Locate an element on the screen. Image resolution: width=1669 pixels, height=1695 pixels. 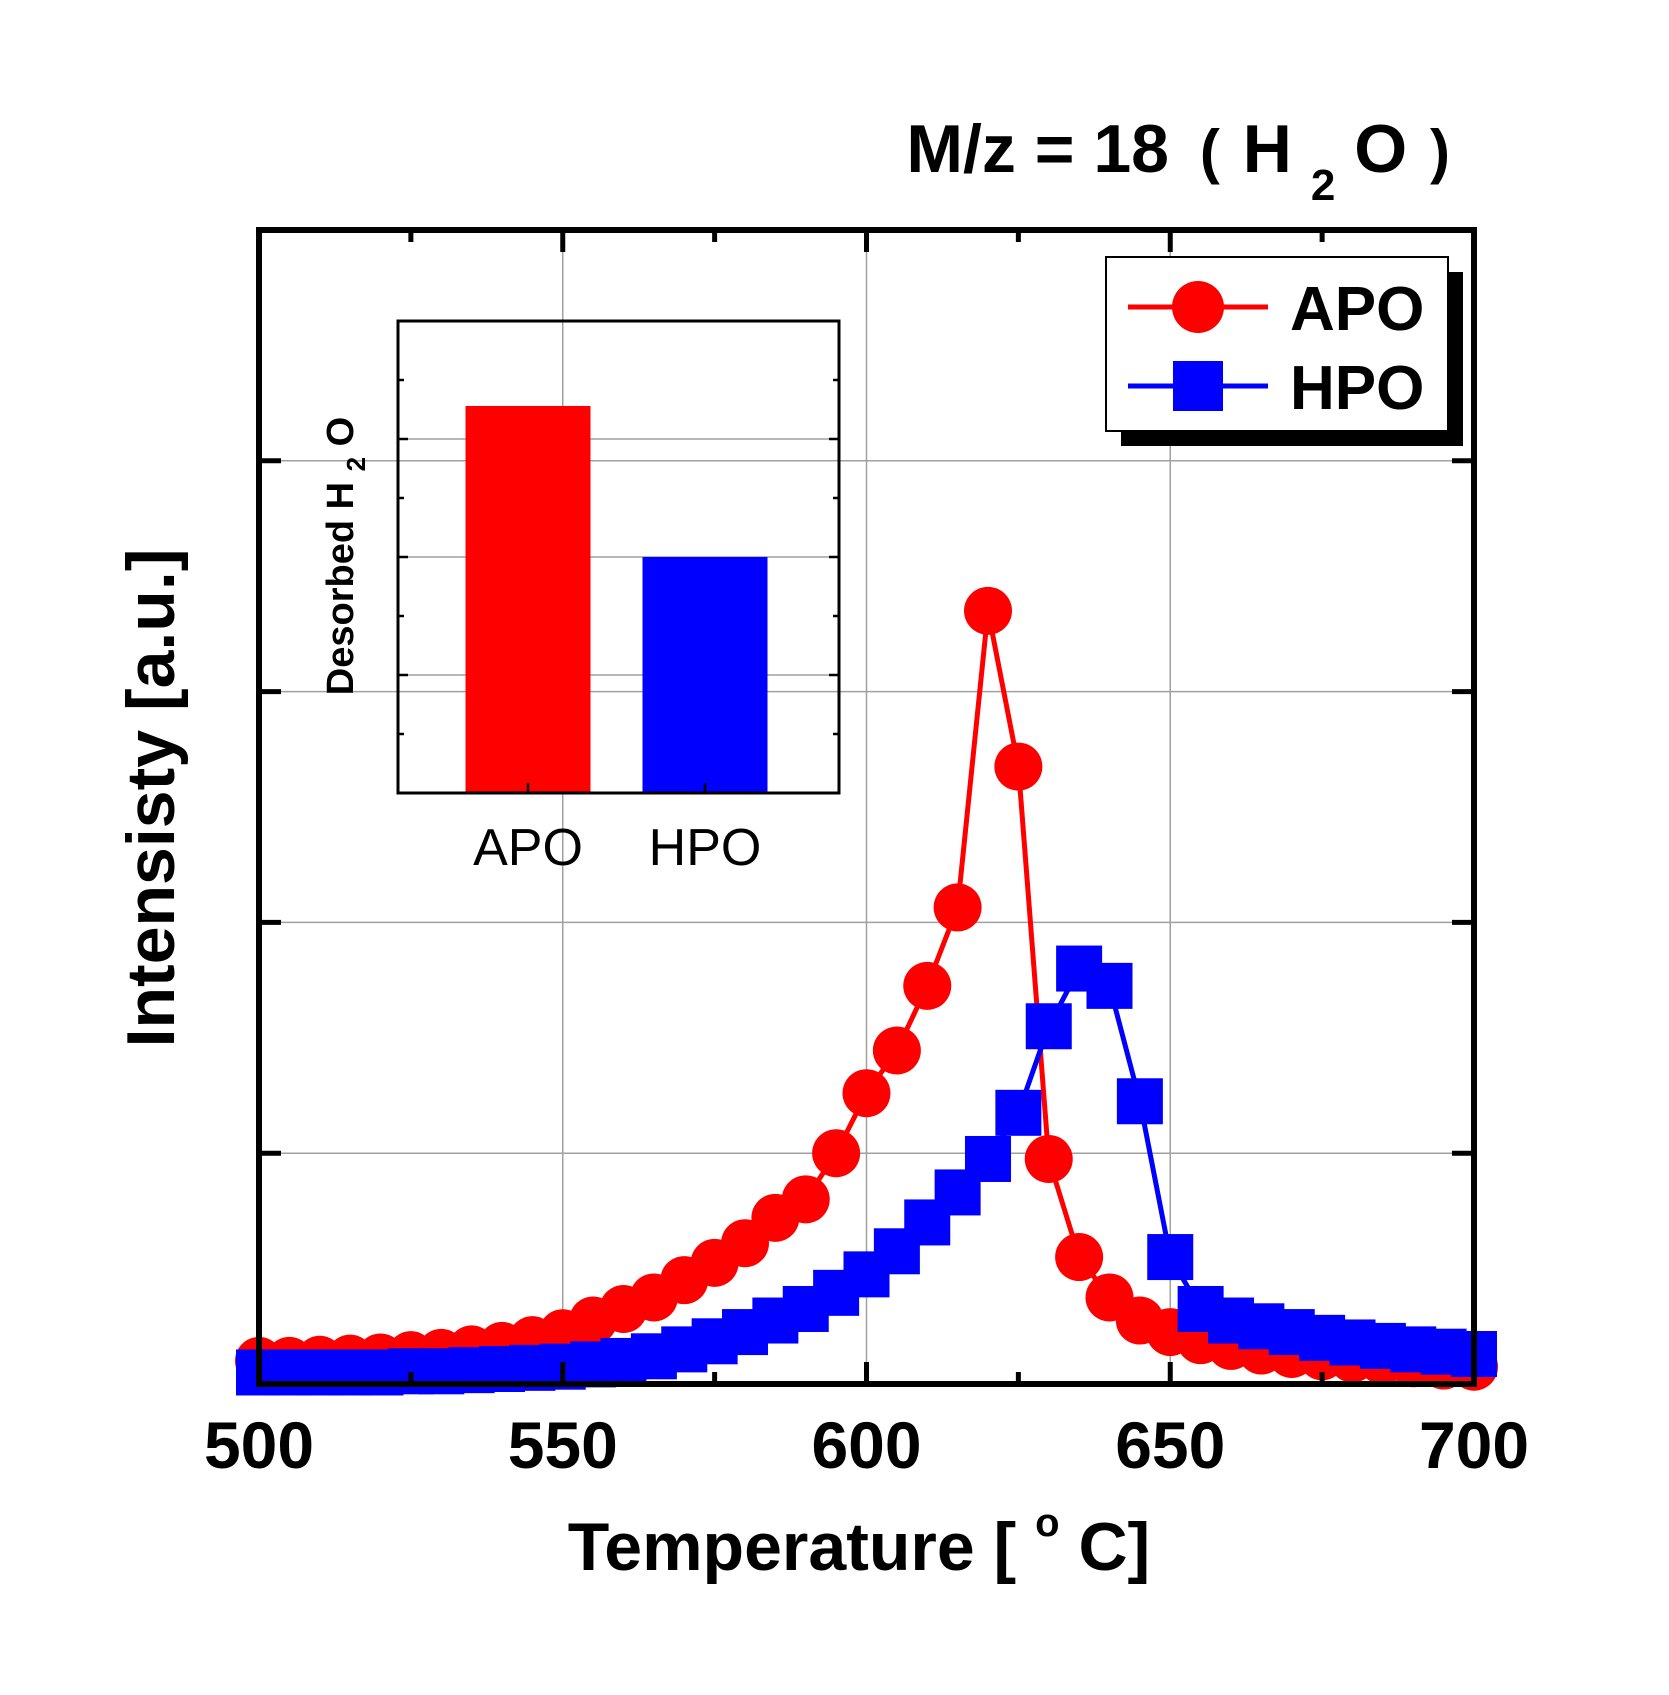
y-axis-label: Intensisty [a.u.] is located at coordinates (151, 798).